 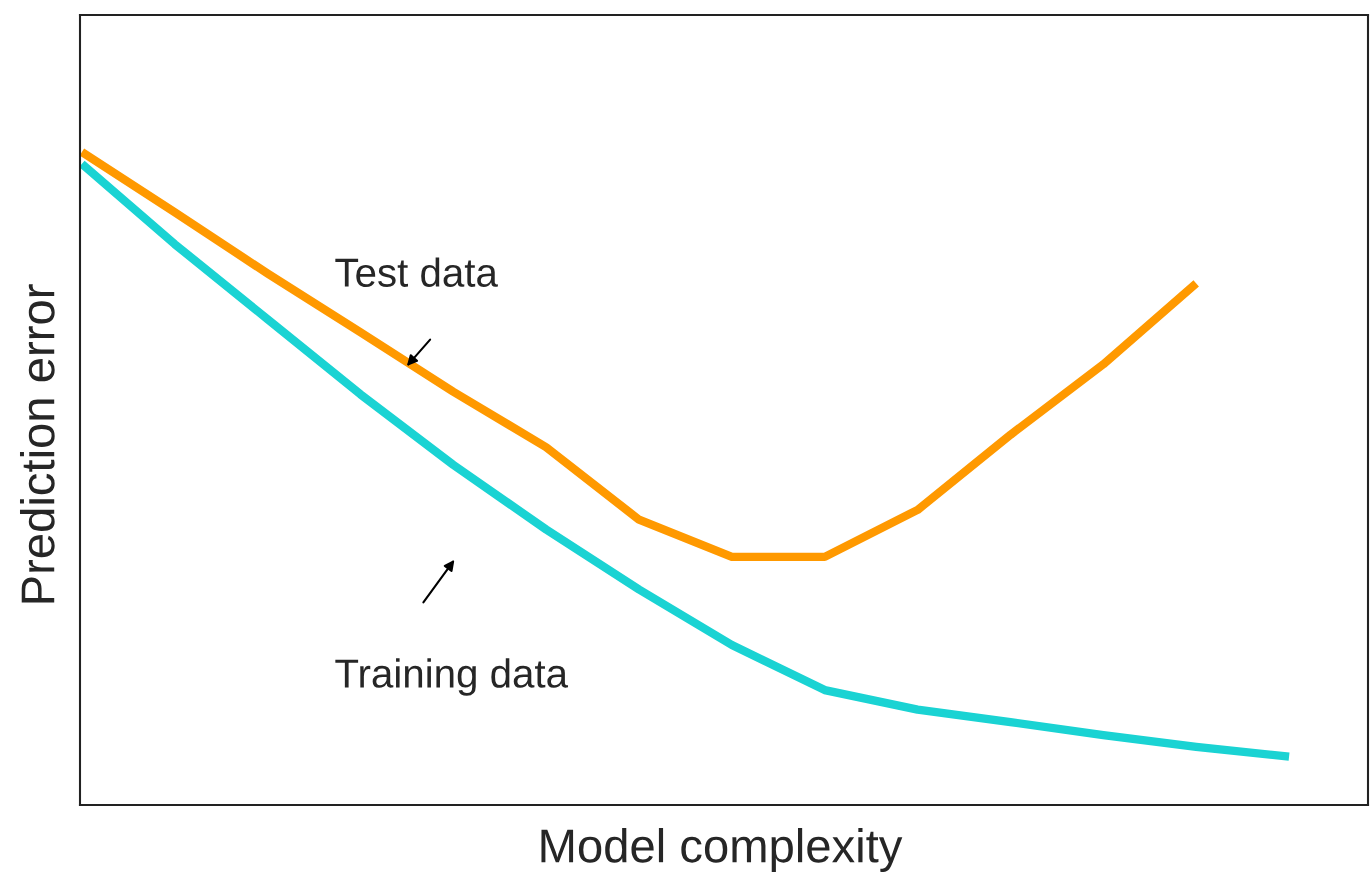 I want to click on annotation: Test data, so click(x=416, y=272).